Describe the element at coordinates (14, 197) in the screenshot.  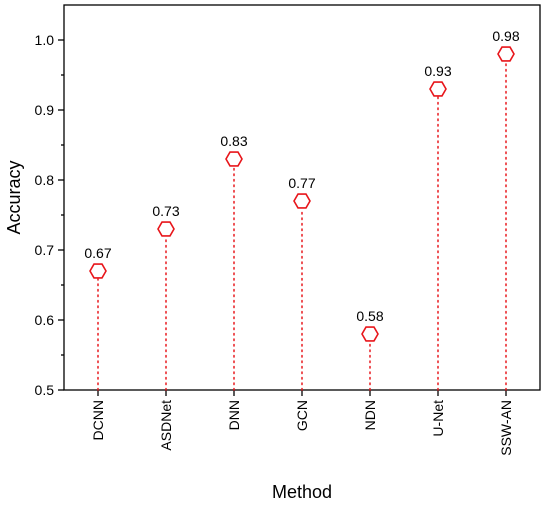
I see `y-axis-title: Accuracy` at that location.